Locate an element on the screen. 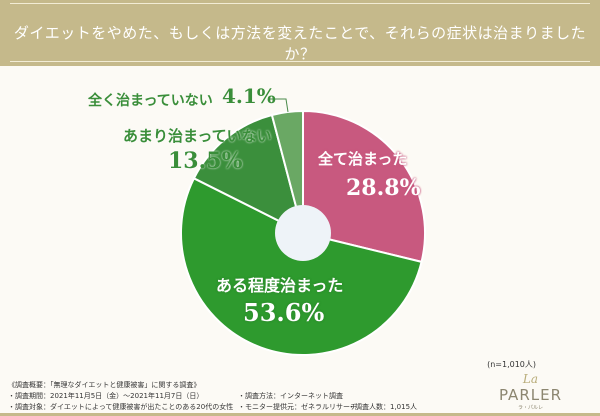  logo: La PARLER ラ・パルレ is located at coordinates (530, 391).